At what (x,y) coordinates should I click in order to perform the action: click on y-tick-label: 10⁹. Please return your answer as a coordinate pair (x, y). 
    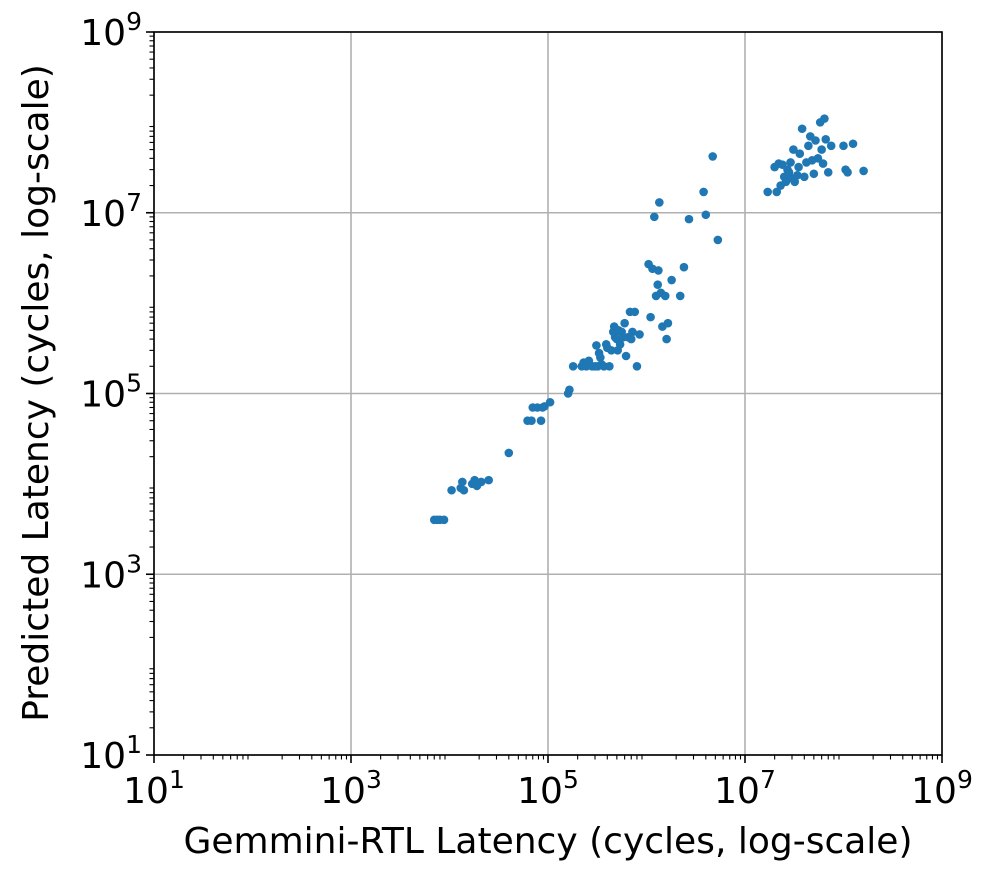
    Looking at the image, I should click on (111, 30).